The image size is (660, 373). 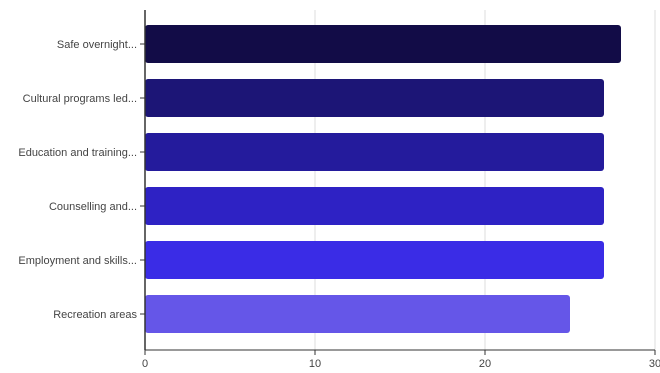 What do you see at coordinates (315, 363) in the screenshot?
I see `x-tick-label-10: 10` at bounding box center [315, 363].